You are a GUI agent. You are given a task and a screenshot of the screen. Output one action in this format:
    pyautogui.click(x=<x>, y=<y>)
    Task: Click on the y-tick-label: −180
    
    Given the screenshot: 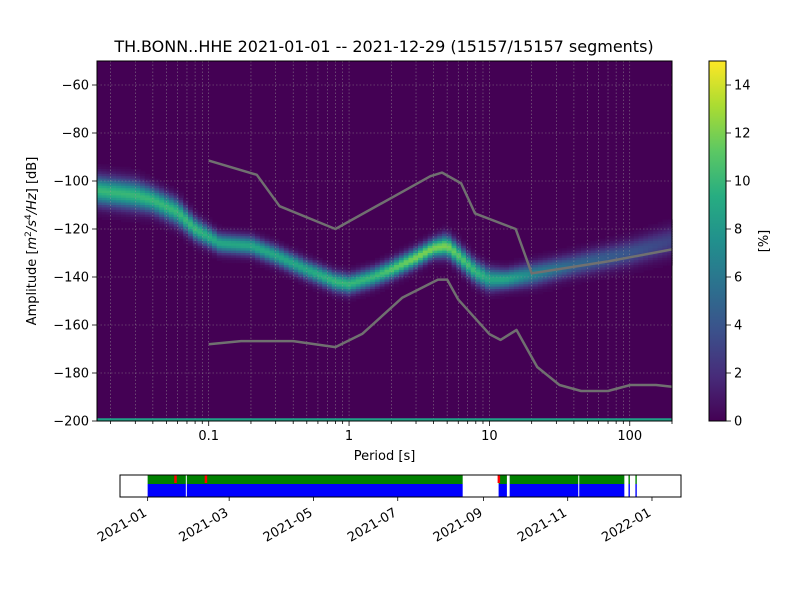 What is the action you would take?
    pyautogui.click(x=71, y=374)
    